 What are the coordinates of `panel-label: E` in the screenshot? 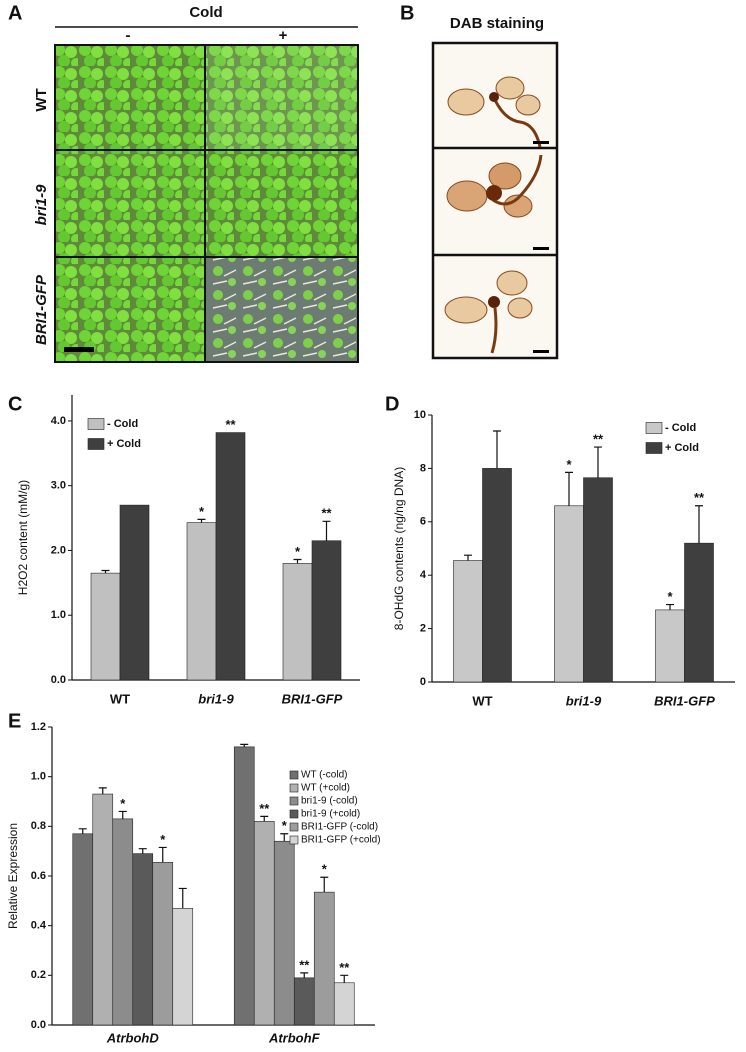 It's located at (14, 721).